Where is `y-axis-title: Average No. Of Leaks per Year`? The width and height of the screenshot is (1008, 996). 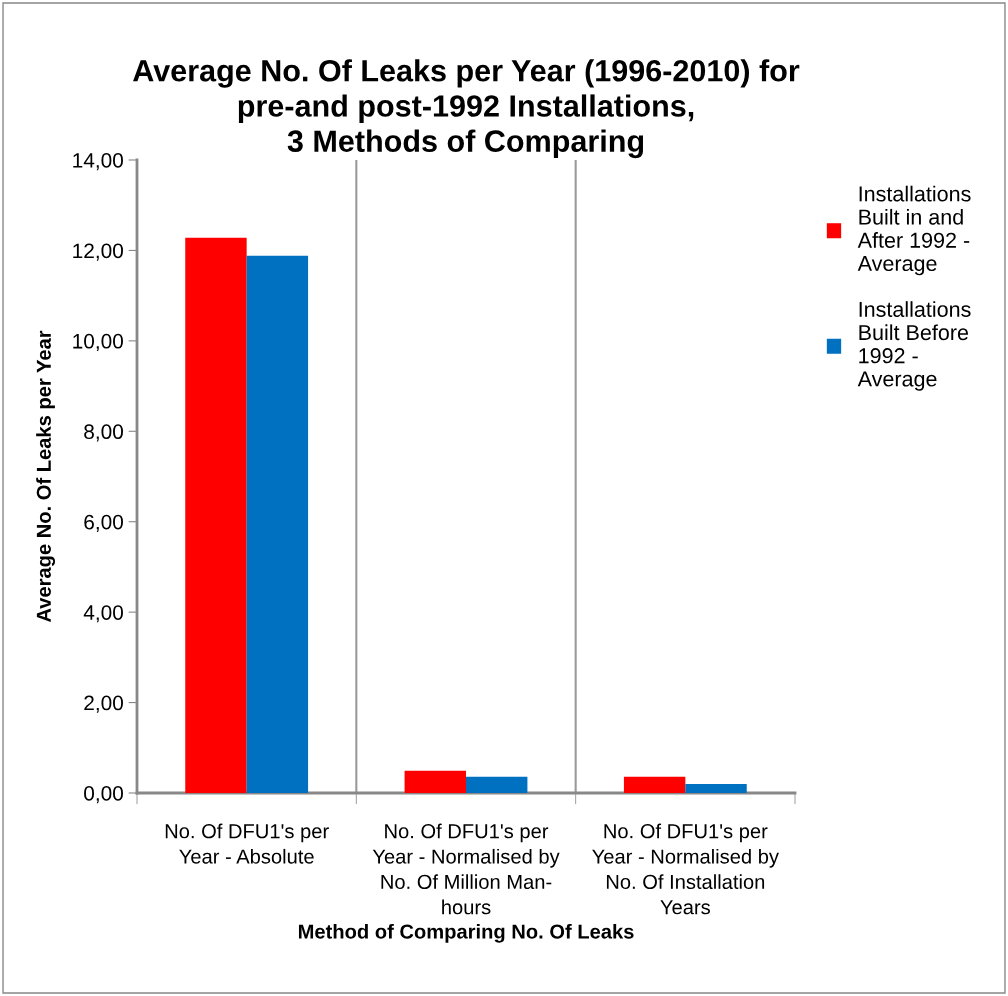 y-axis-title: Average No. Of Leaks per Year is located at coordinates (46, 476).